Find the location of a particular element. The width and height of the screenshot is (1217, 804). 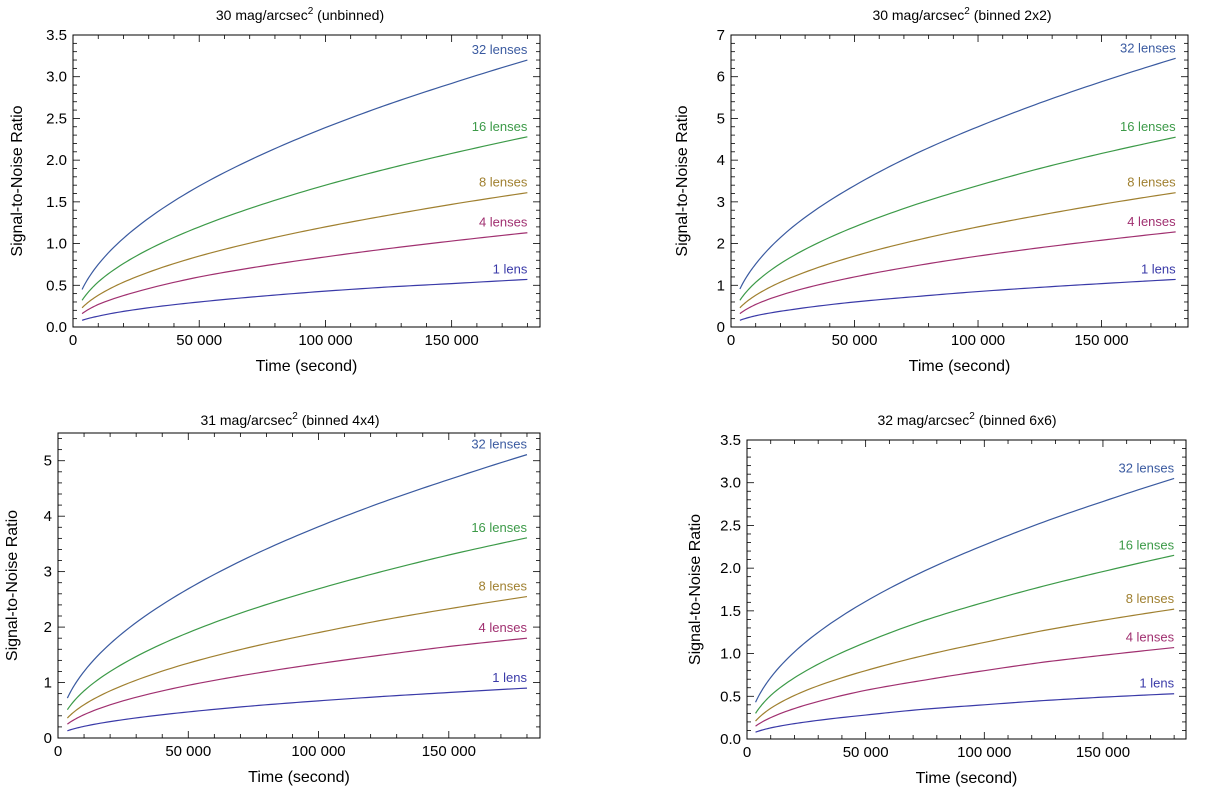

chart-title: 30 mag/arcsec2 (binned 2x2) is located at coordinates (961, 14).